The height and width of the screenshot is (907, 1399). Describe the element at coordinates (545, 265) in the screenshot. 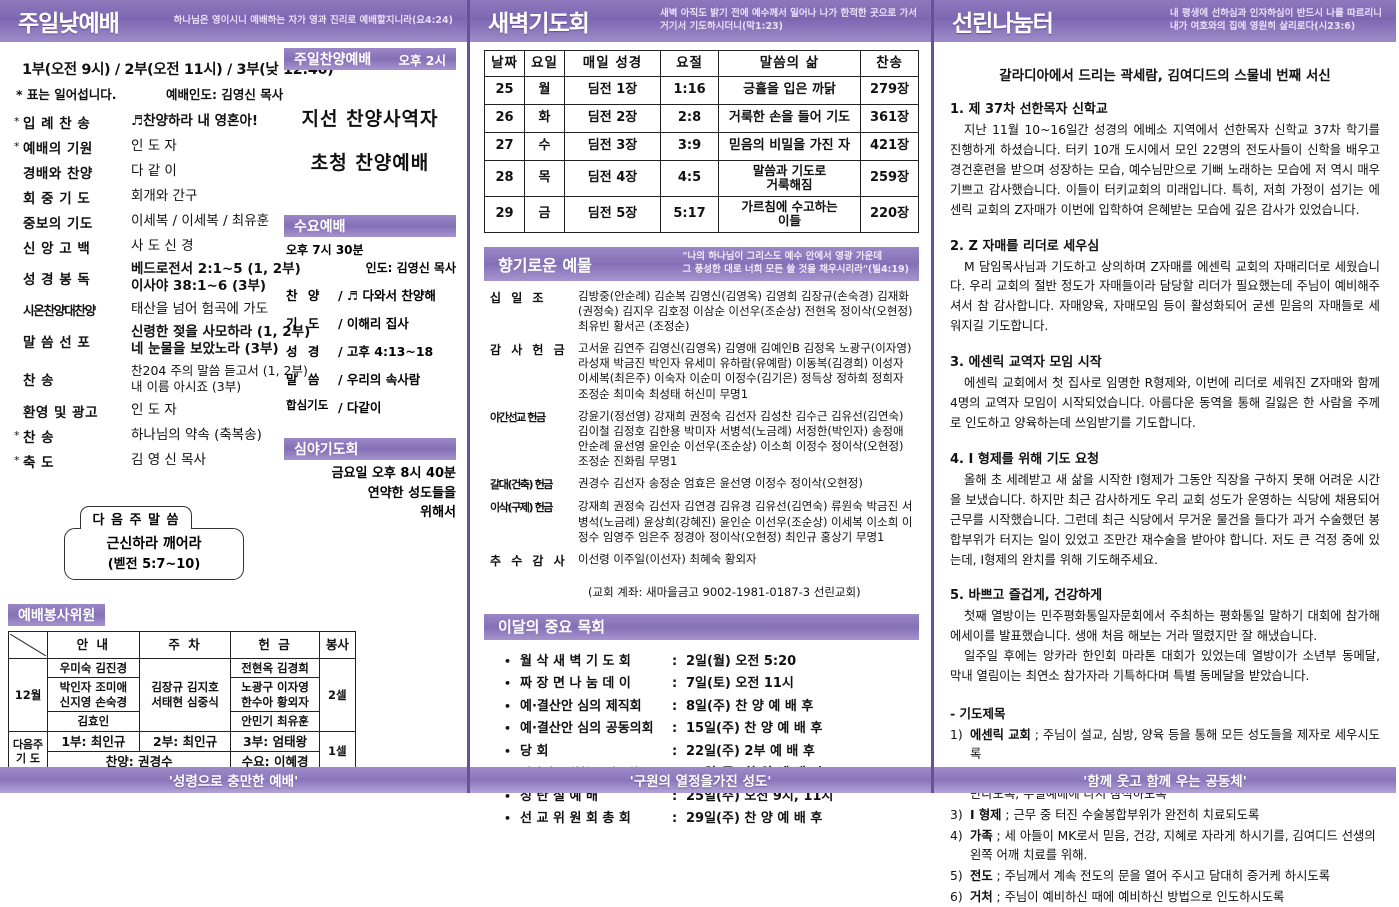

I see `offering-title: 향기로운 예물` at that location.